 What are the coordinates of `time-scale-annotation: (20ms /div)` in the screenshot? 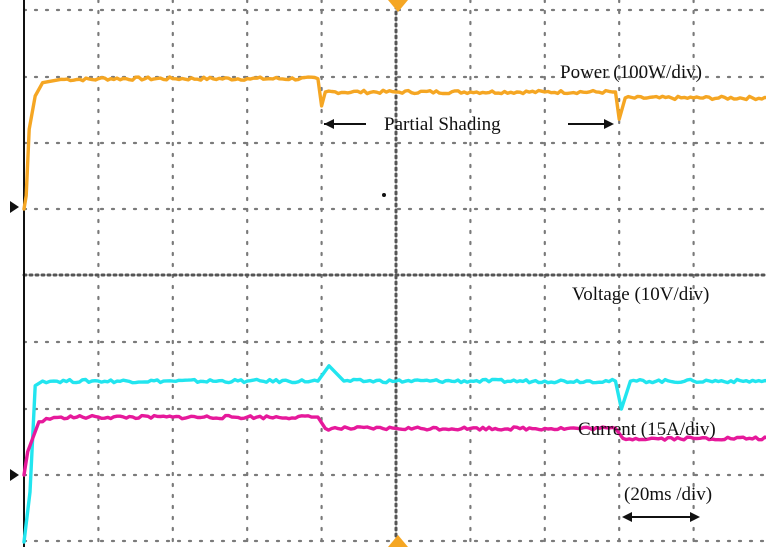 It's located at (667, 503).